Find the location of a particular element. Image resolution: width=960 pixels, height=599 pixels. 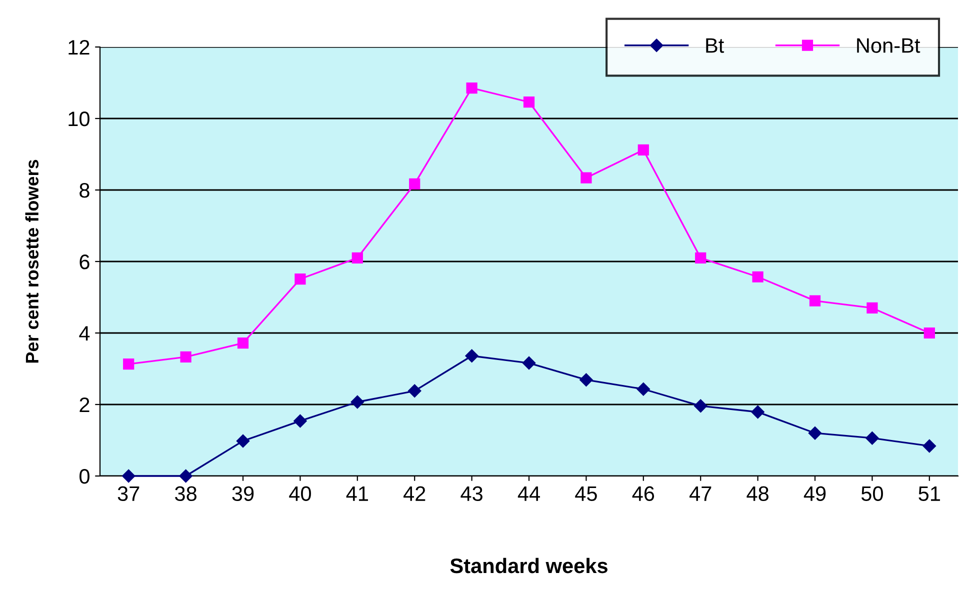

x-tick-label: 50 is located at coordinates (872, 494).